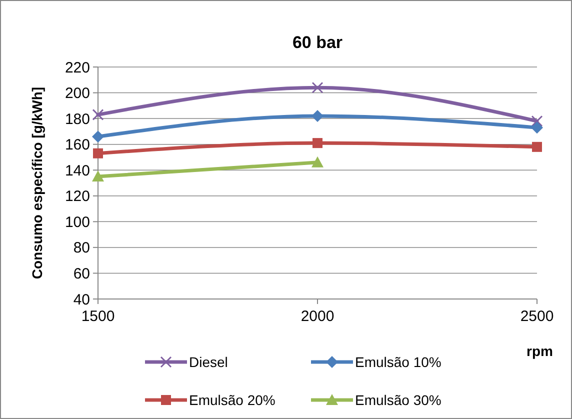 Image resolution: width=572 pixels, height=419 pixels. What do you see at coordinates (398, 400) in the screenshot?
I see `legend-label: Emulsão 30%` at bounding box center [398, 400].